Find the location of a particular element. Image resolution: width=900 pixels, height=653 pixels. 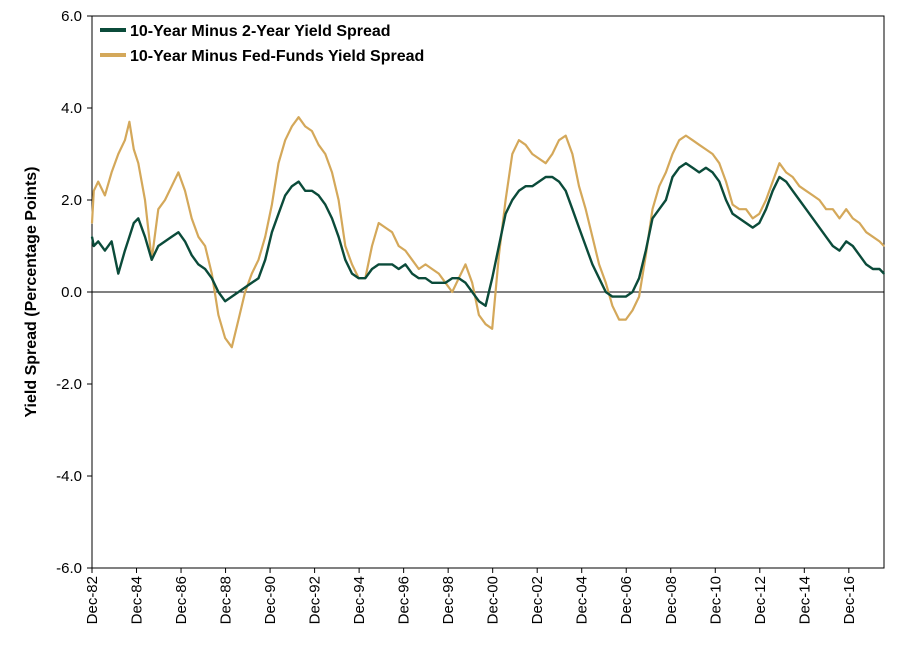

x-tick-label: Dec-10 is located at coordinates (715, 600).